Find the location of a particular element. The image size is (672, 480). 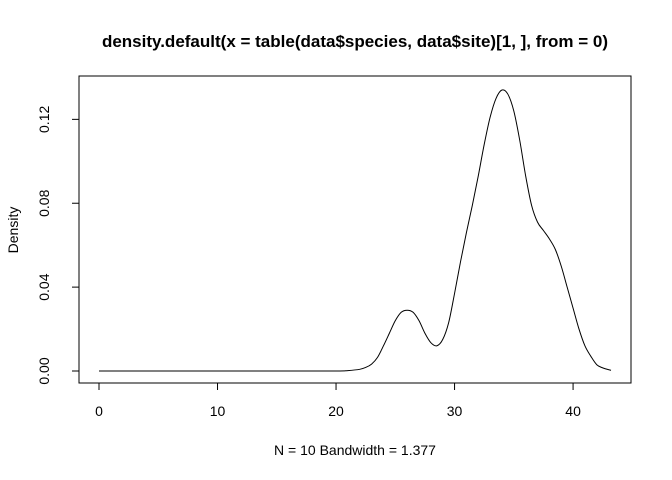

y-axis-label: Density is located at coordinates (13, 230).